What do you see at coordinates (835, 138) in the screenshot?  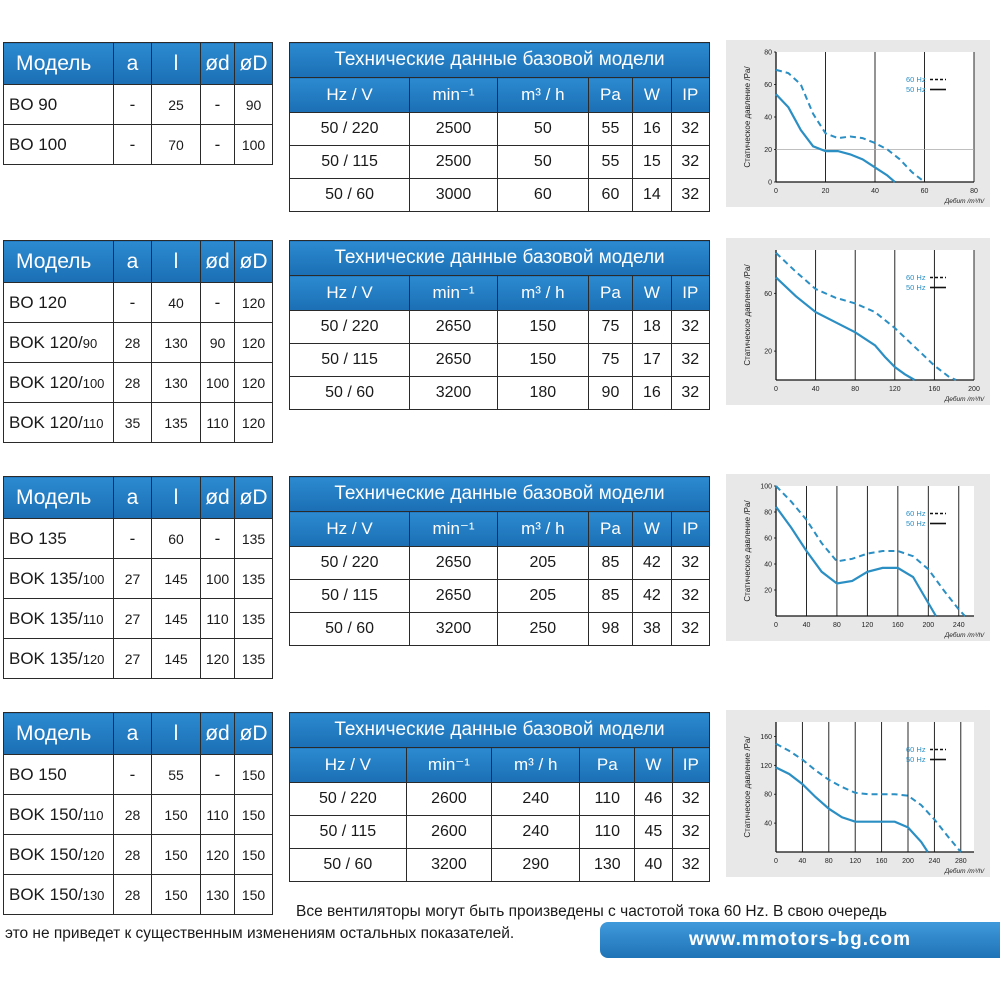 I see `curve-50hz` at bounding box center [835, 138].